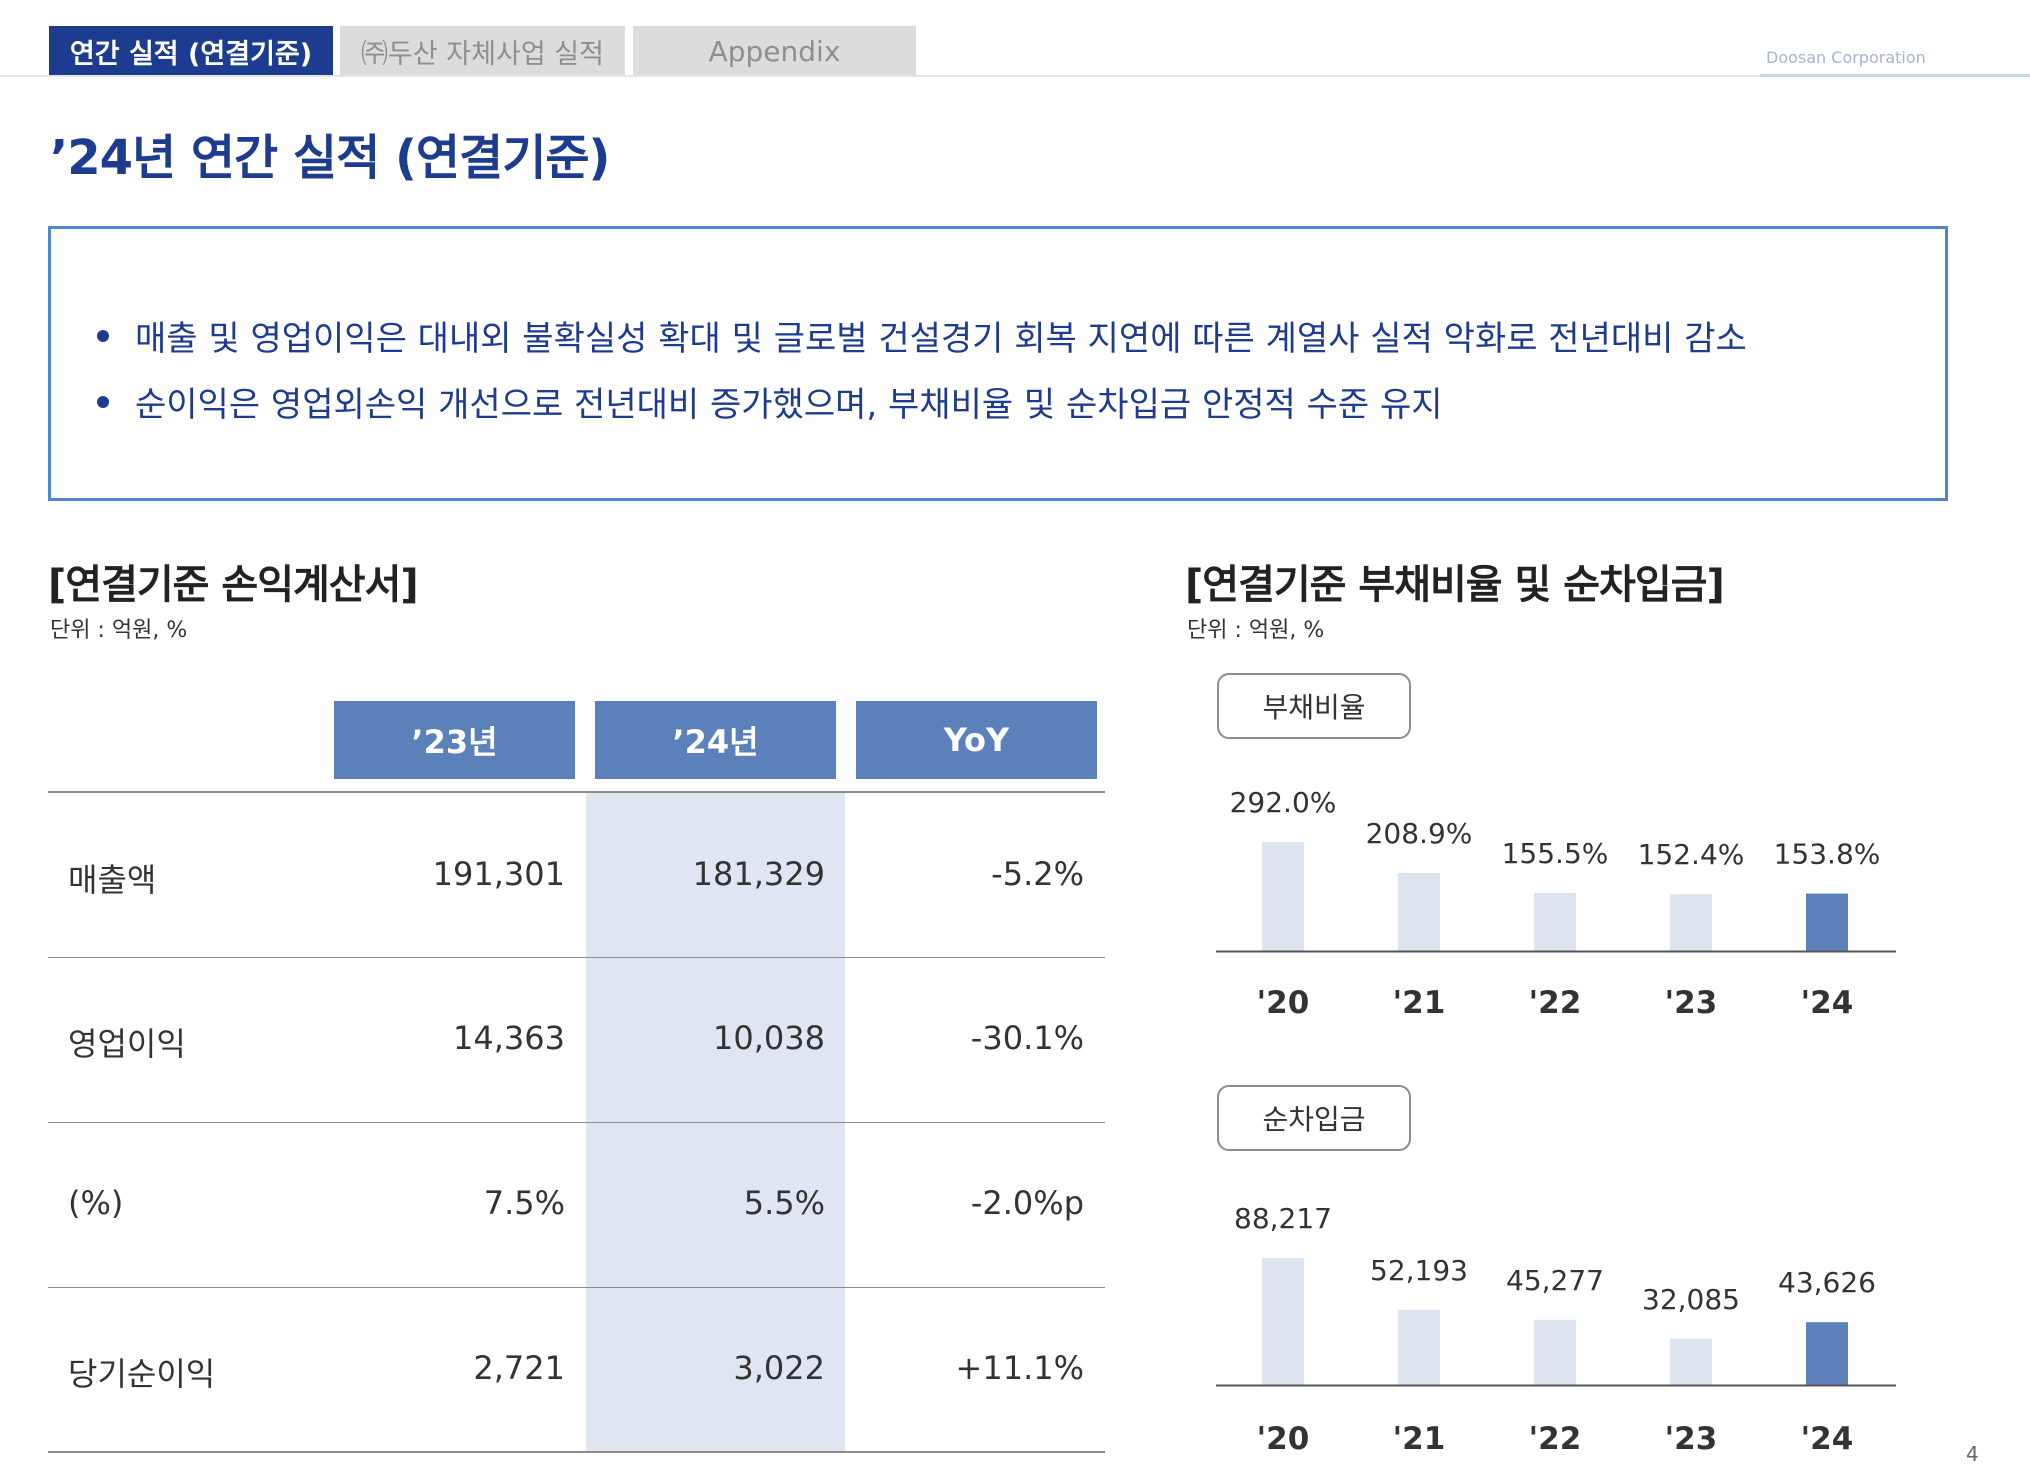 This screenshot has height=1484, width=2030. Describe the element at coordinates (498, 874) in the screenshot. I see `cell-revenue-2023: 191,301` at that location.